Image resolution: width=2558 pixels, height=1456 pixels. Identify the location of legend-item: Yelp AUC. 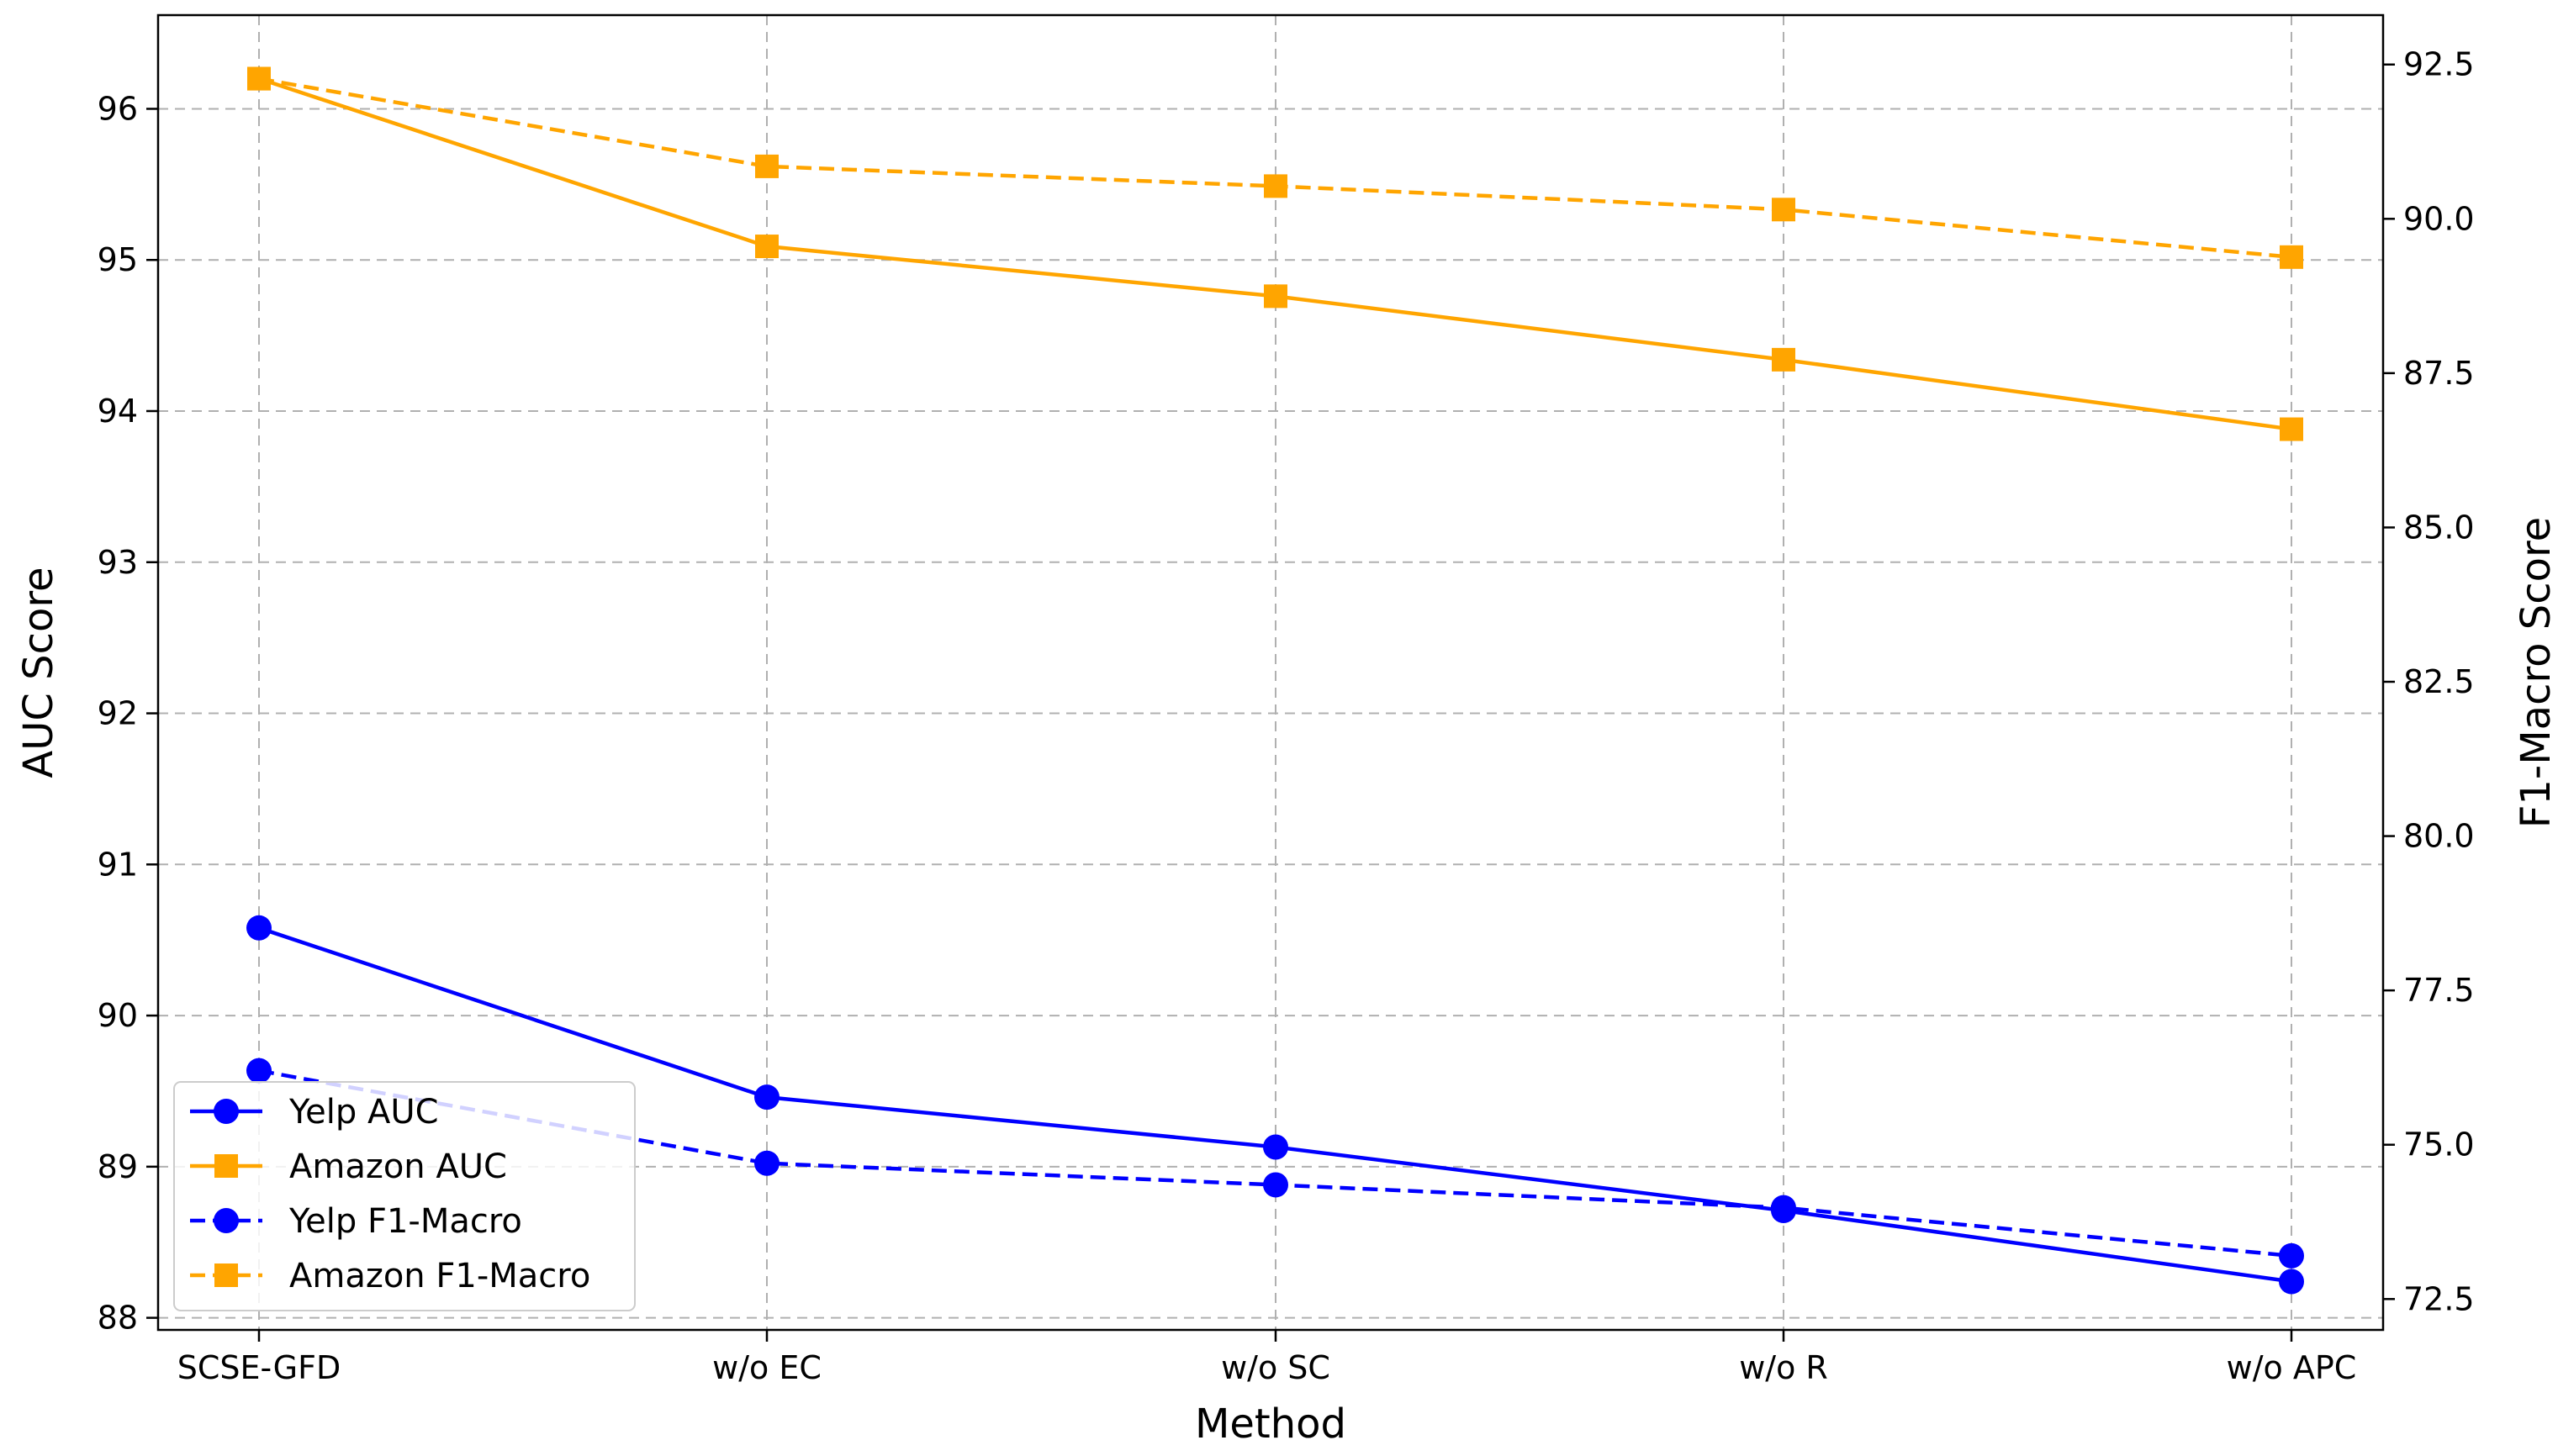
(314, 1112).